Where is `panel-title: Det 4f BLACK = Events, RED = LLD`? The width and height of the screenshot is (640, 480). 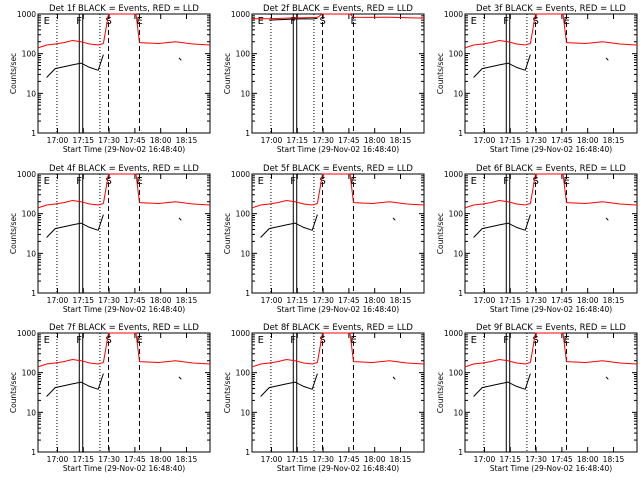 panel-title: Det 4f BLACK = Events, RED = LLD is located at coordinates (124, 169).